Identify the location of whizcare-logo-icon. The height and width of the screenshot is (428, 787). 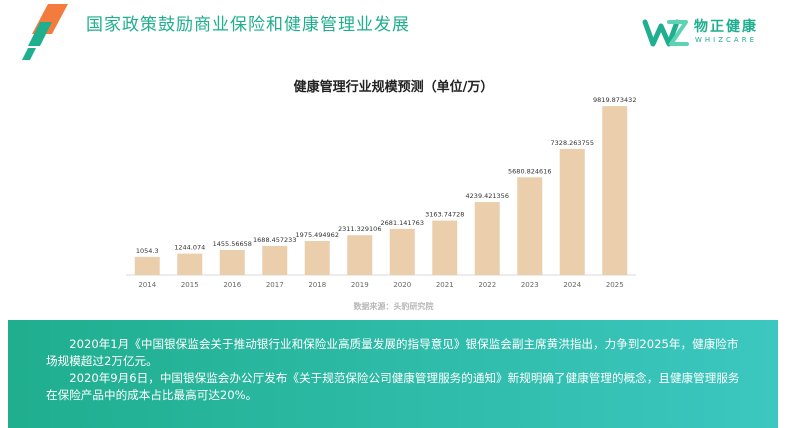
(665, 33).